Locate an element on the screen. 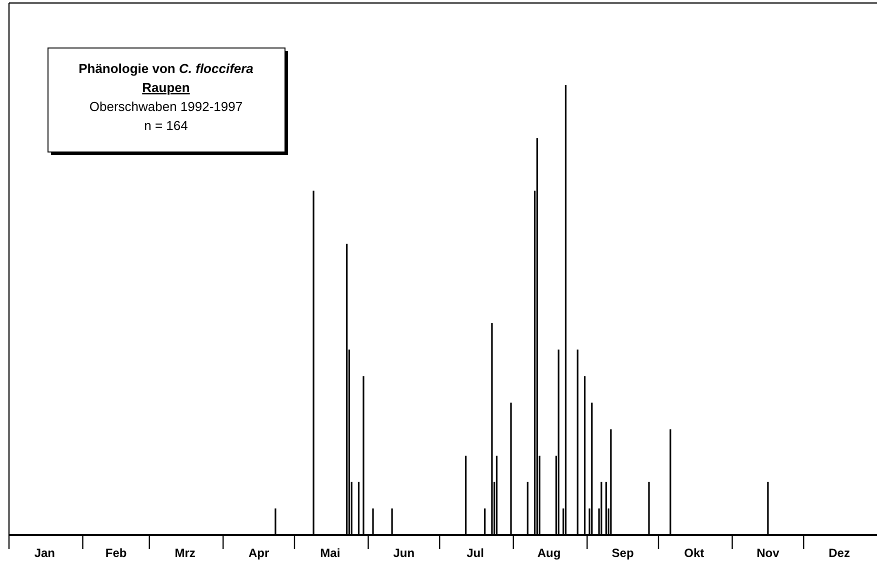 This screenshot has width=877, height=563. x-tick-label: Sep is located at coordinates (623, 553).